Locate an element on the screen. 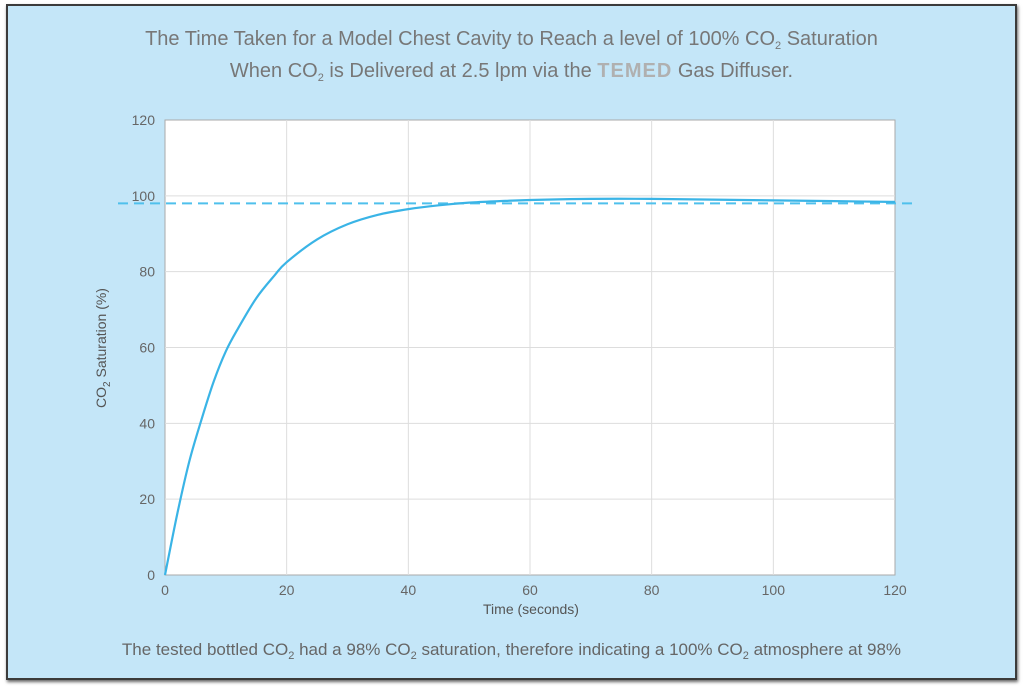 This screenshot has height=686, width=1023. y-tick-label: 80 is located at coordinates (147, 272).